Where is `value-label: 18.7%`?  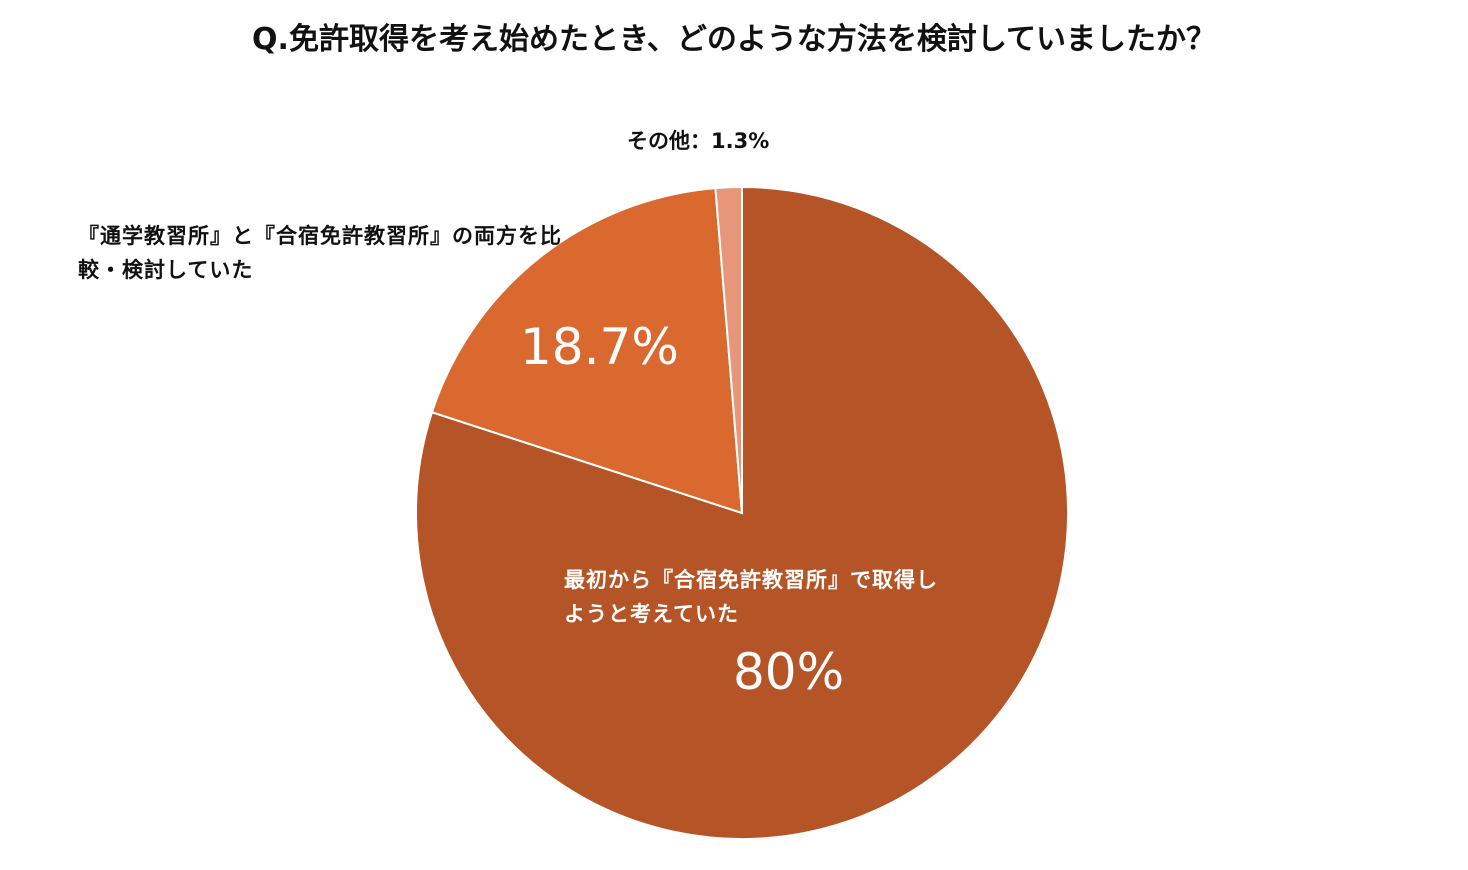 value-label: 18.7% is located at coordinates (599, 347).